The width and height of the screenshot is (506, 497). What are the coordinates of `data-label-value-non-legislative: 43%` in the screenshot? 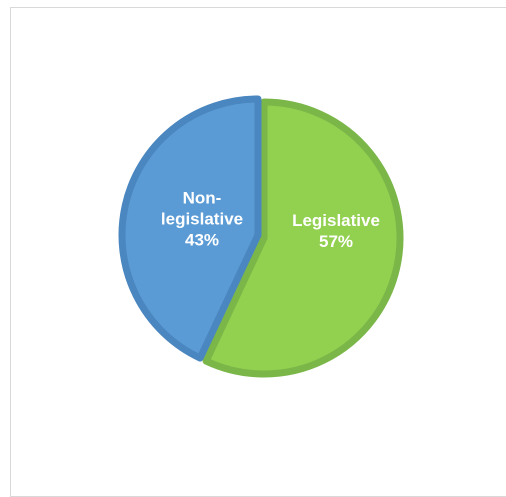 It's located at (202, 239).